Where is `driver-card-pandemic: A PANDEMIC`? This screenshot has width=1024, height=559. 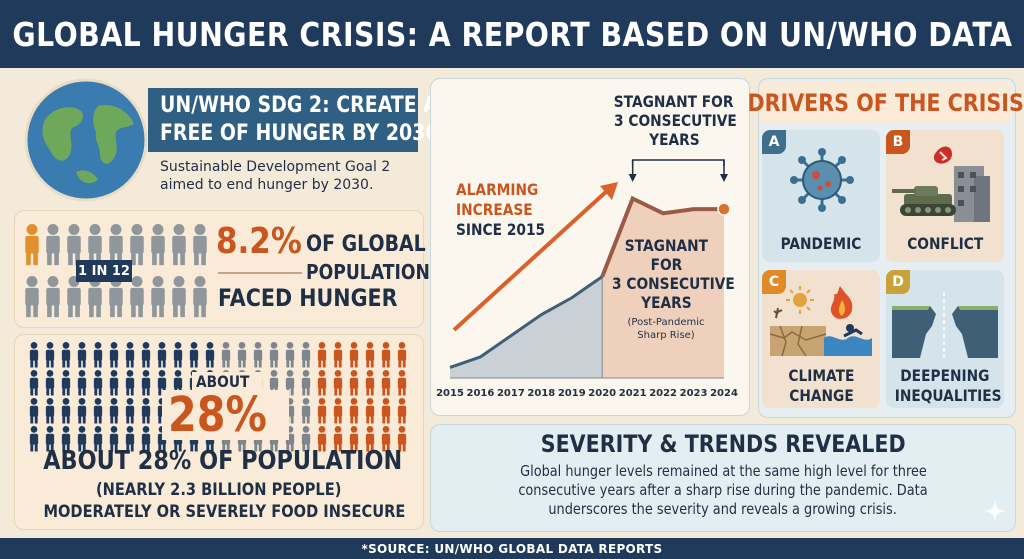 driver-card-pandemic: A PANDEMIC is located at coordinates (821, 196).